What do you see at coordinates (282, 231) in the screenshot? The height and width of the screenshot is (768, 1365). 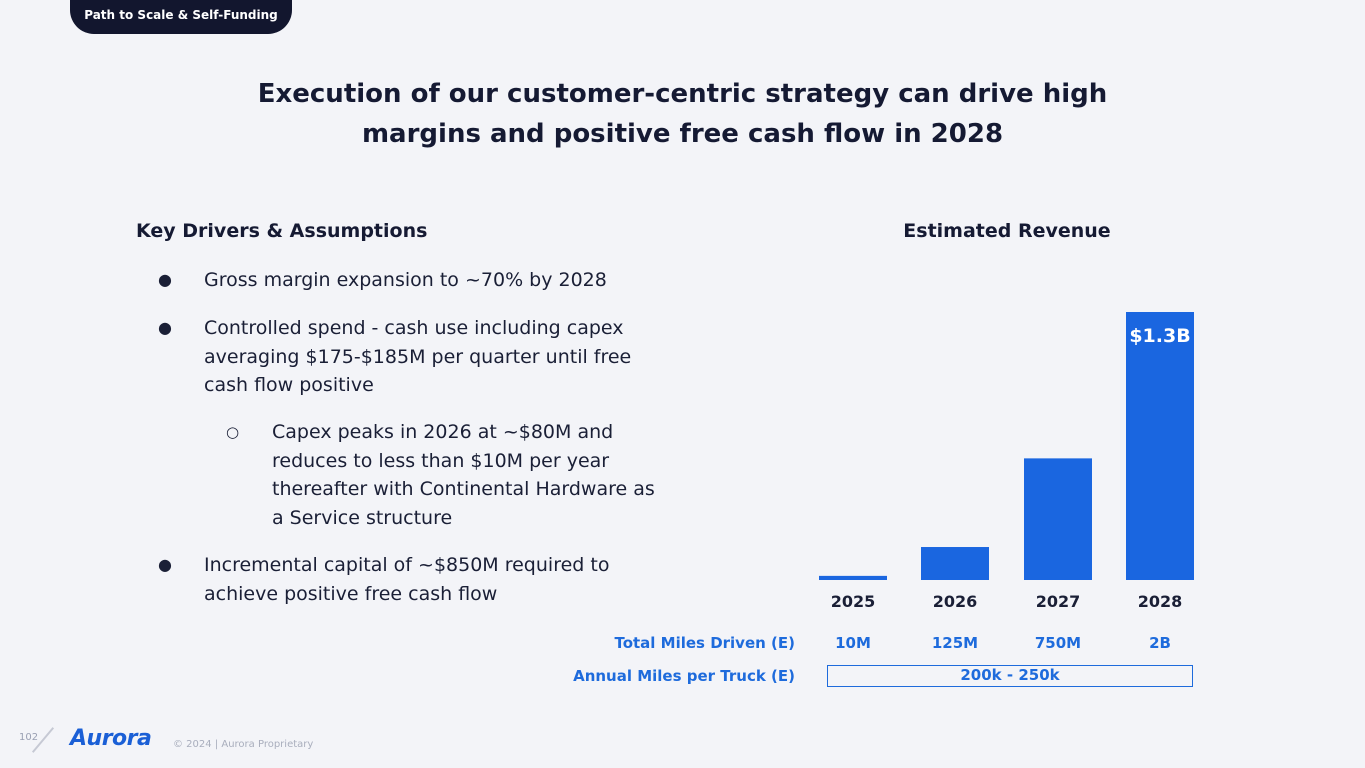 I see `drivers-heading: Key Drivers & Assumptions` at bounding box center [282, 231].